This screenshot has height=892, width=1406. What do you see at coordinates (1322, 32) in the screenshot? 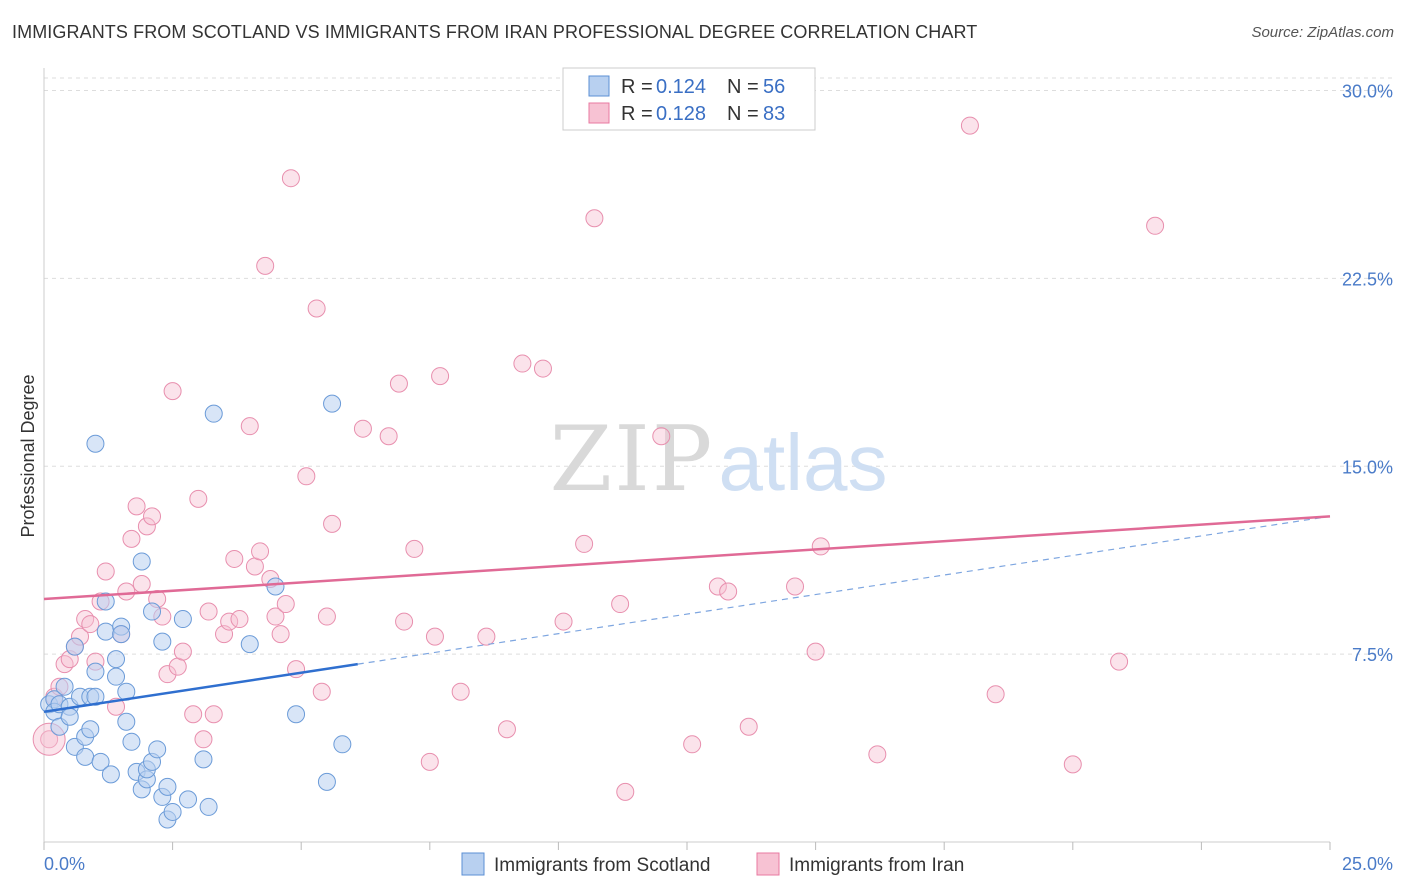
I see `source-label: Source: ZipAtlas.com` at bounding box center [1322, 32].